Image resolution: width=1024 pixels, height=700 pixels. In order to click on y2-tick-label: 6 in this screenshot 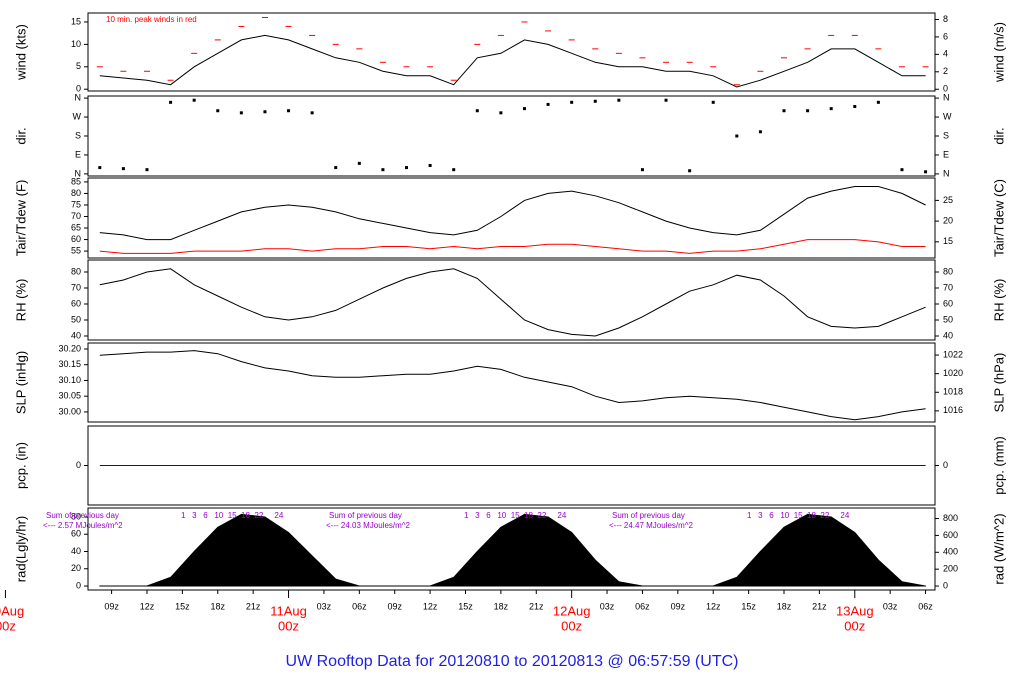, I will do `click(945, 36)`.